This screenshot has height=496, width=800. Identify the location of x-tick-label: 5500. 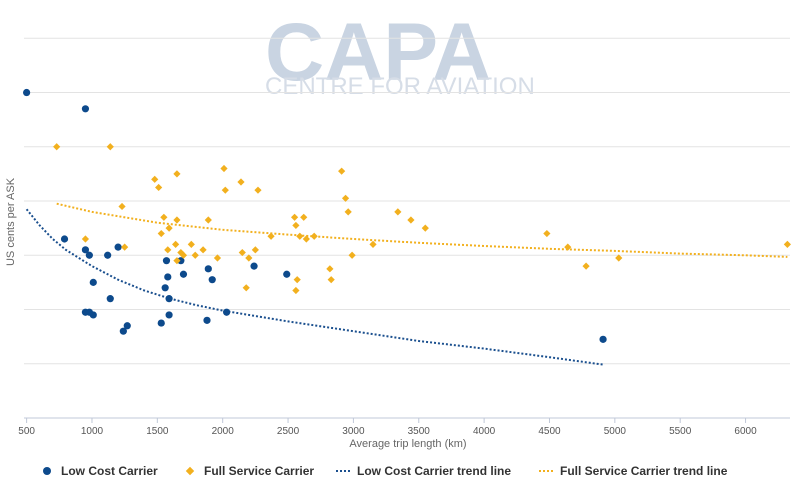
(680, 431).